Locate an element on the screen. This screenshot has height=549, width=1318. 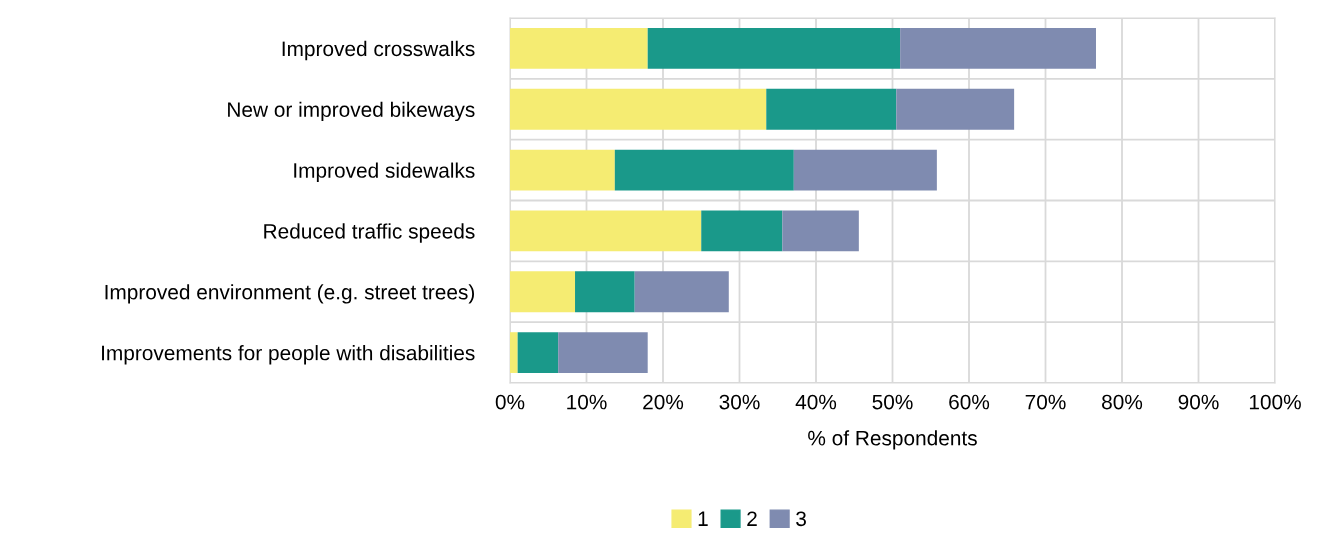
y-tick-label: Improved crosswalks is located at coordinates (378, 50).